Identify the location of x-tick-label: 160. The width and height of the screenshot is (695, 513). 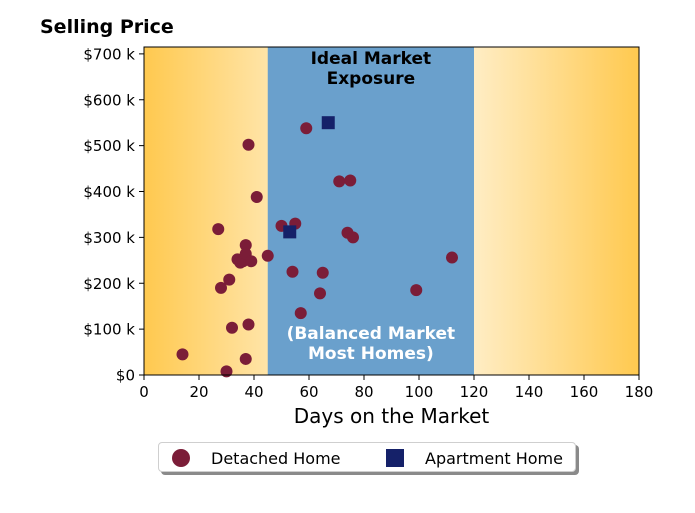
(584, 392).